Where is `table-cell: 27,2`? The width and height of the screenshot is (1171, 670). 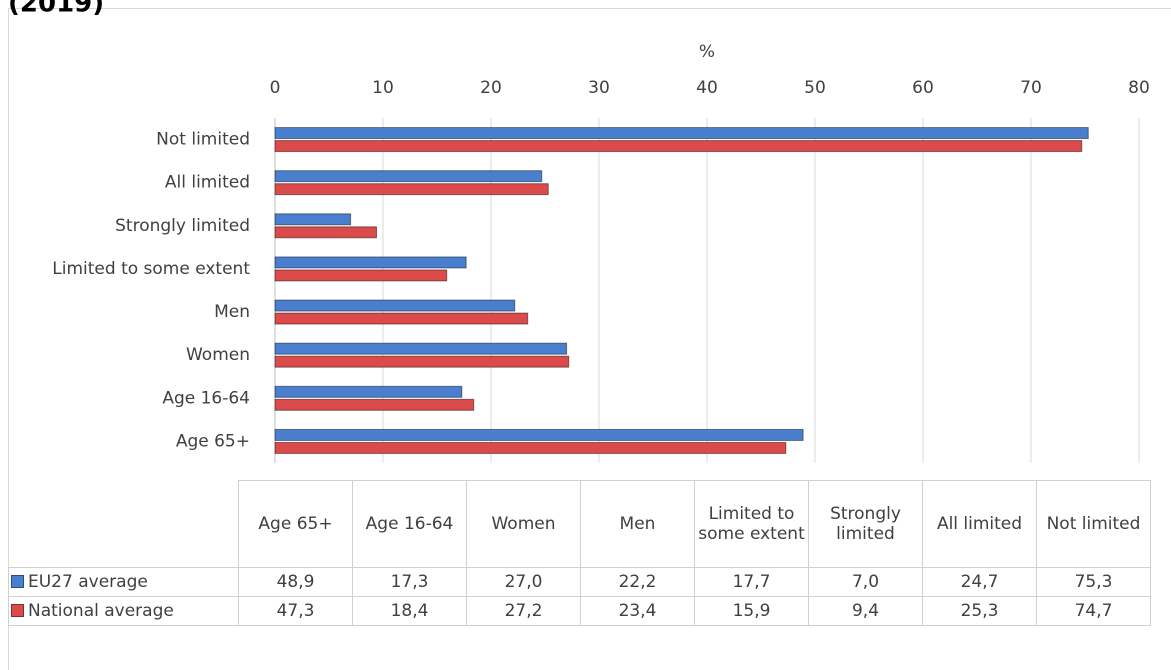 table-cell: 27,2 is located at coordinates (523, 611).